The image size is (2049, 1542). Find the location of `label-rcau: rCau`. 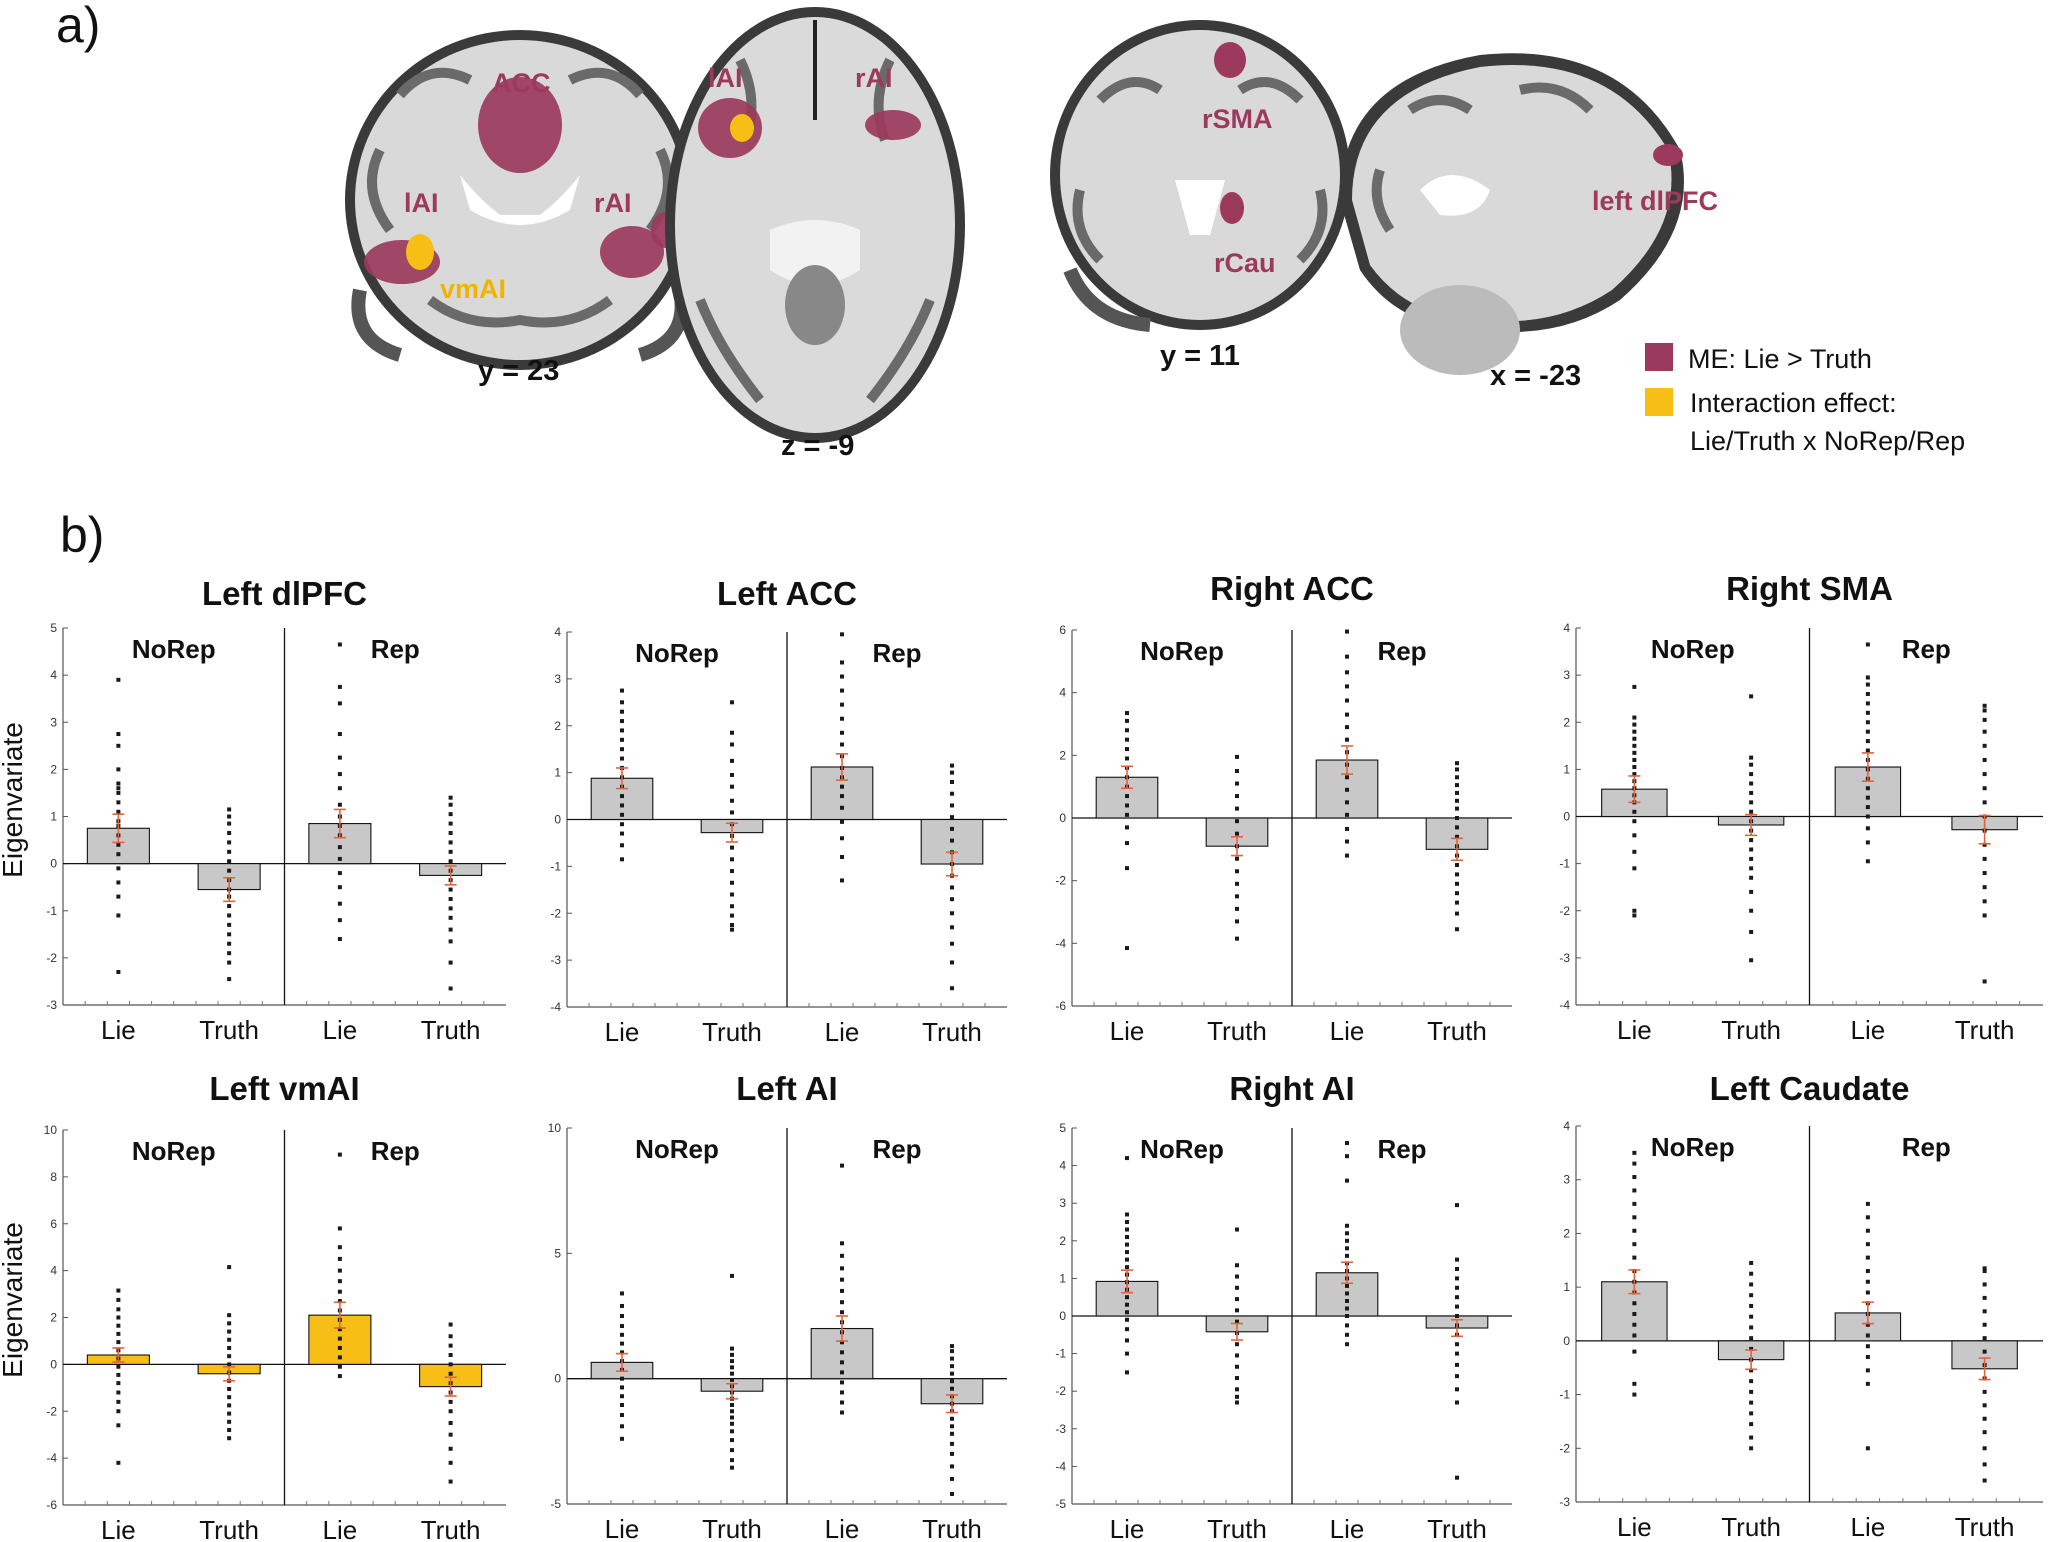

label-rcau: rCau is located at coordinates (1245, 263).